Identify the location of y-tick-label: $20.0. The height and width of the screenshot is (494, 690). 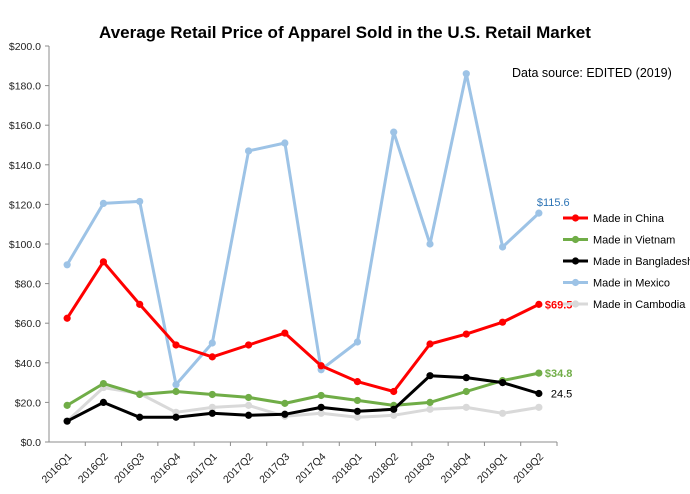
(28, 403).